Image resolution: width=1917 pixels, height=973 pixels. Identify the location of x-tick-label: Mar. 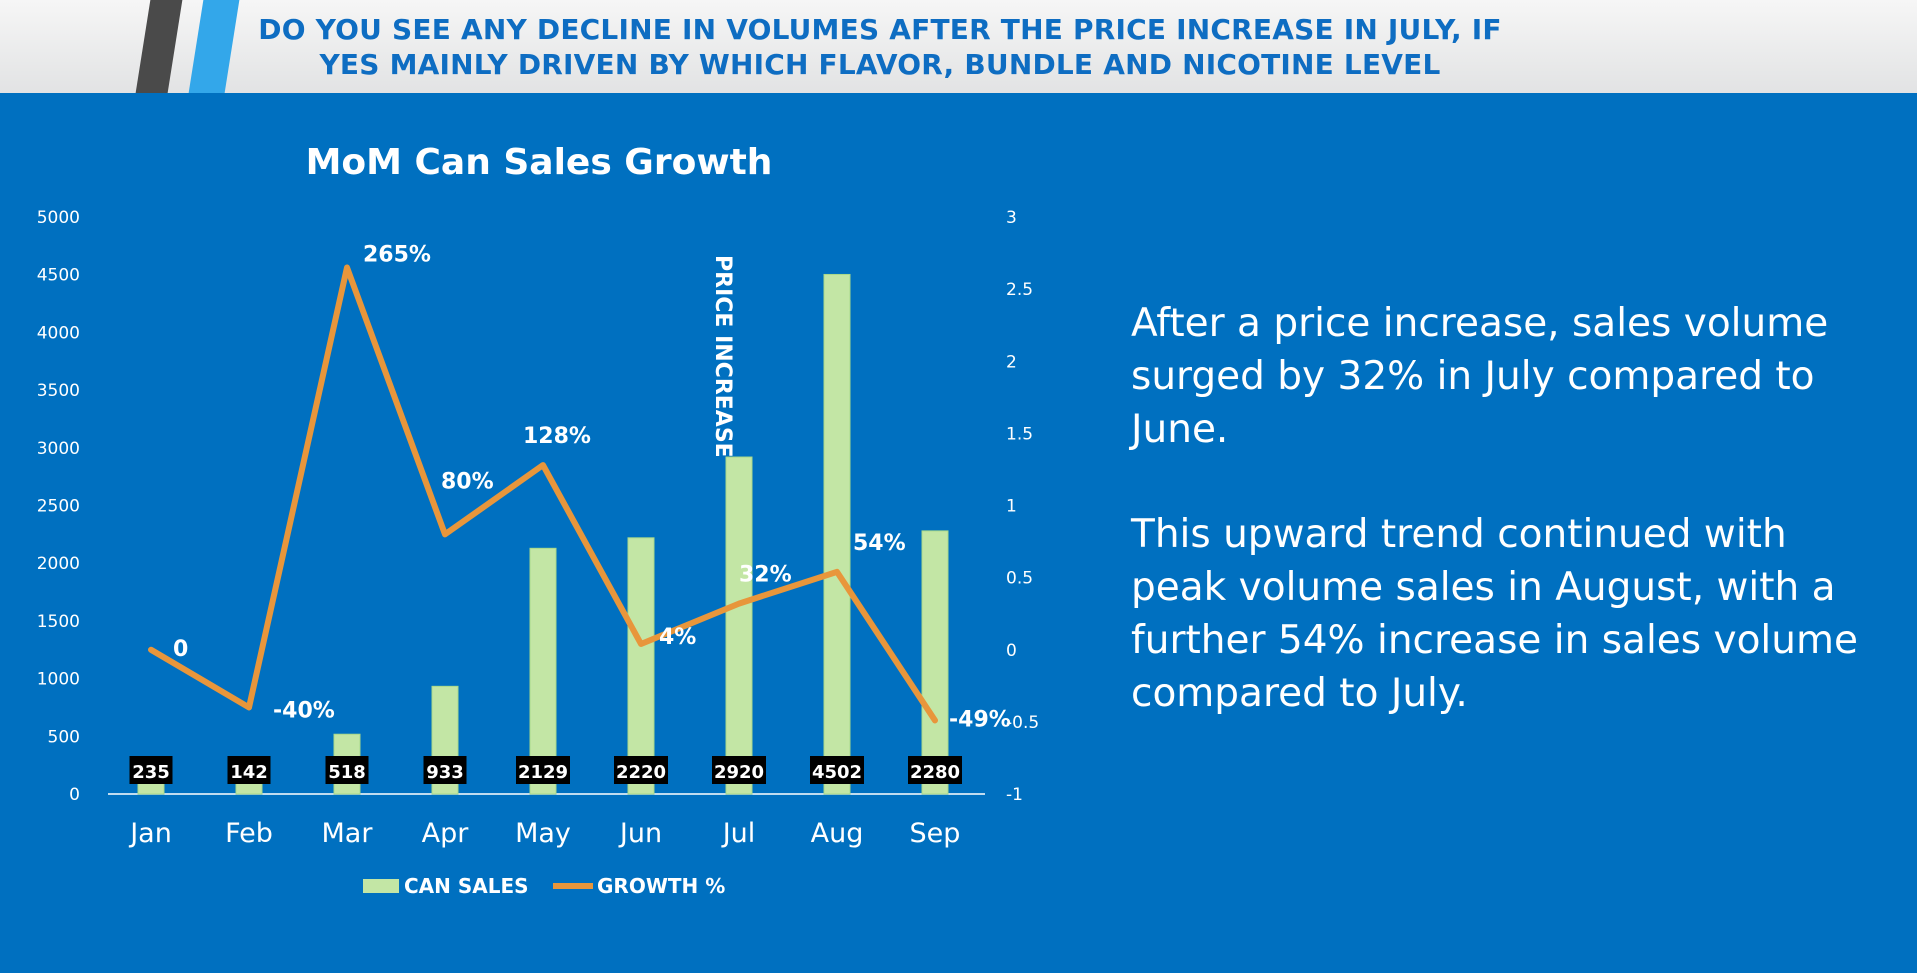
(348, 833).